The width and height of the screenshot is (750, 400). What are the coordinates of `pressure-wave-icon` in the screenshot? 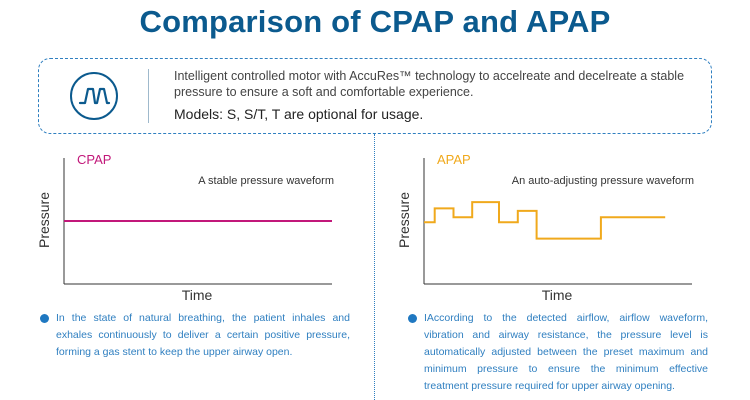 It's located at (94, 96).